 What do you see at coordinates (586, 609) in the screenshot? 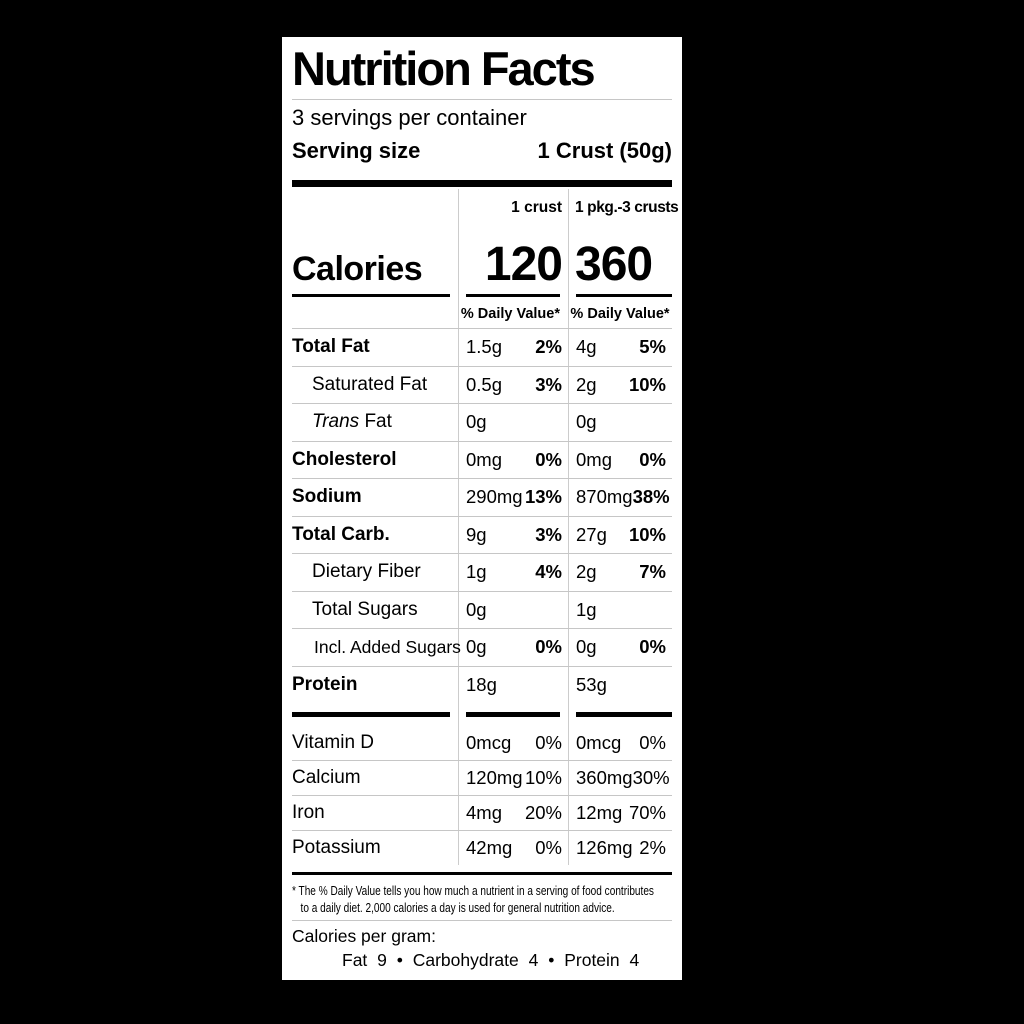
I see `amount-per-package: 1g` at bounding box center [586, 609].